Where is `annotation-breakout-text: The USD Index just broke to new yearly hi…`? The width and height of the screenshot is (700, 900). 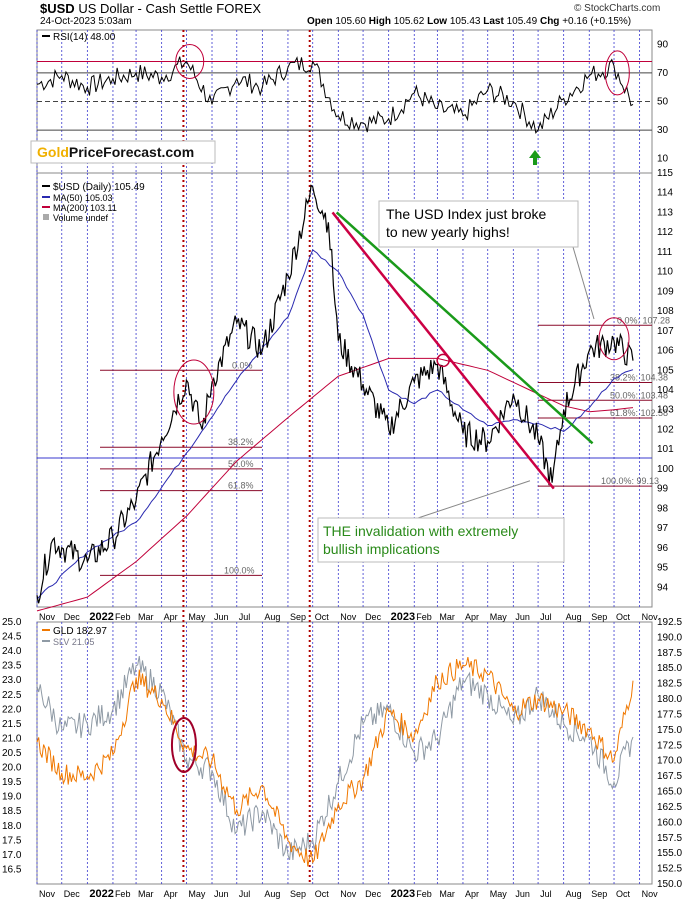 annotation-breakout-text: The USD Index just broke to new yearly hi… is located at coordinates (466, 223).